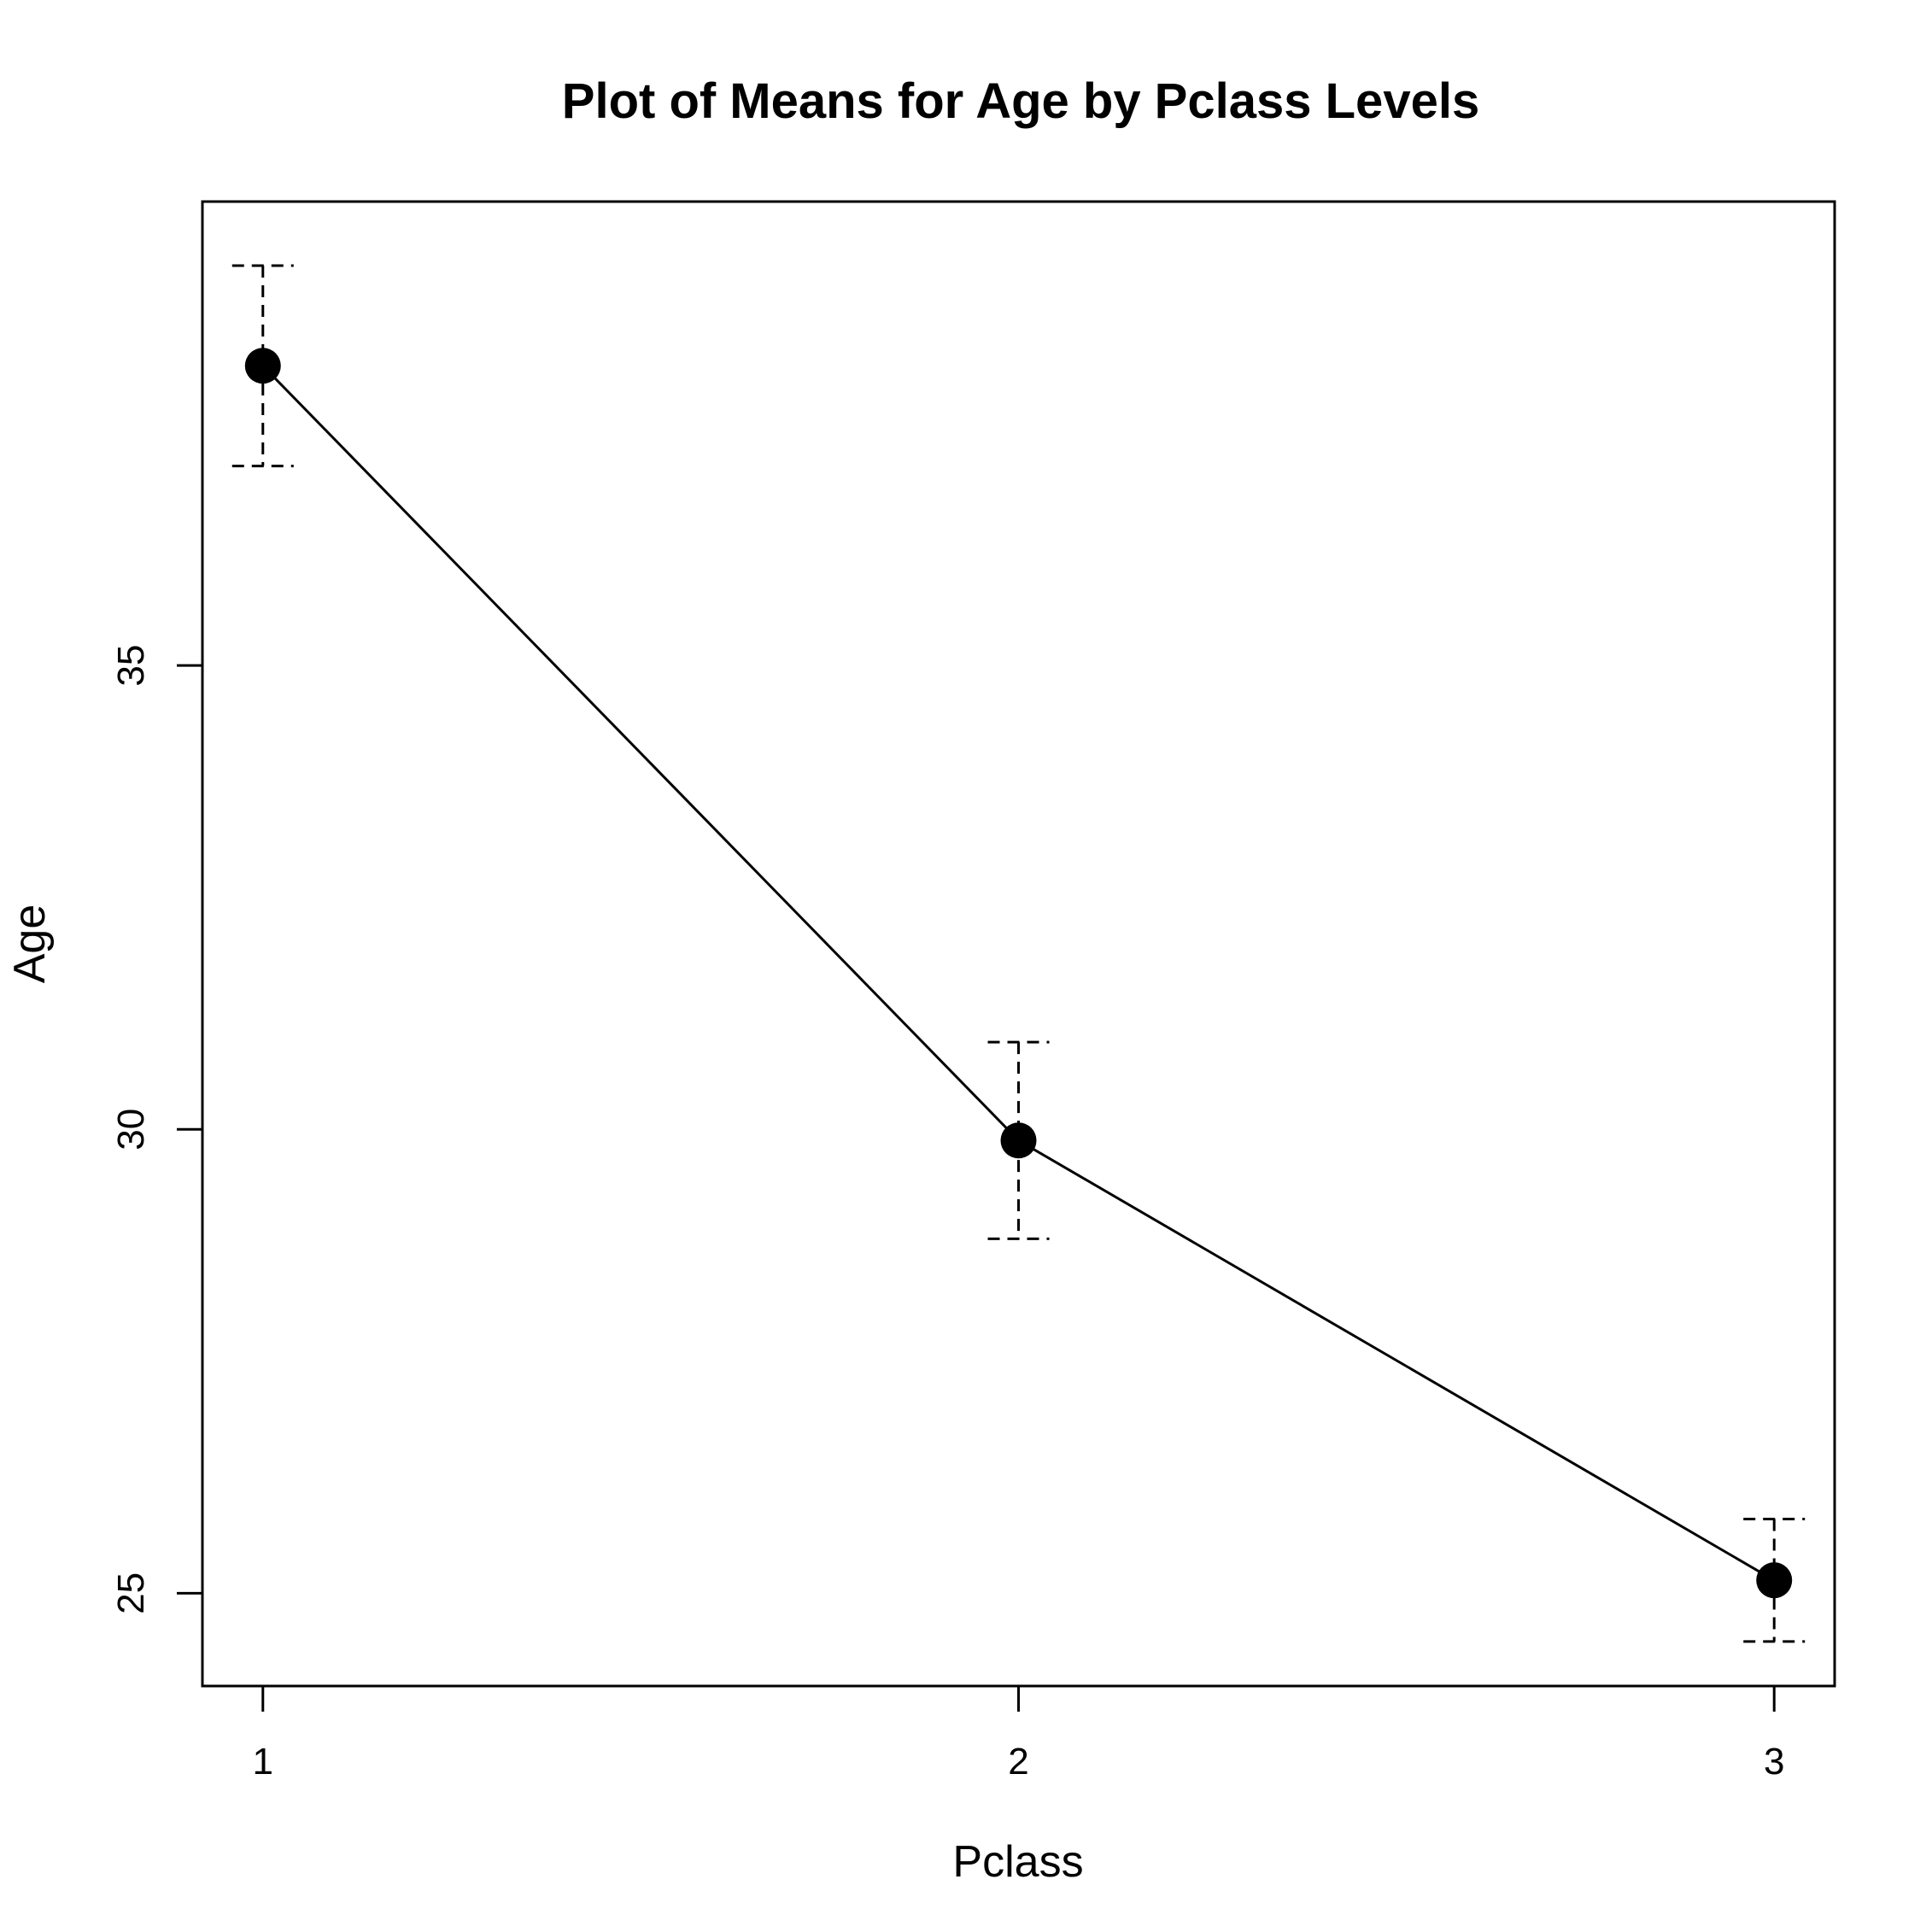  I want to click on x-axis-label: Pclass, so click(1018, 1862).